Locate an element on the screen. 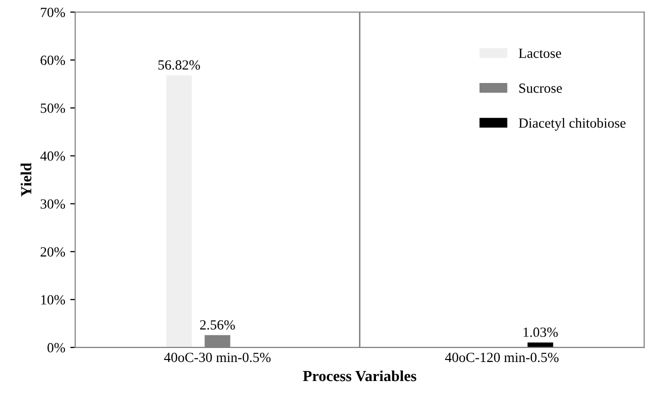 Image resolution: width=654 pixels, height=404 pixels. data-label: 56.82% is located at coordinates (179, 65).